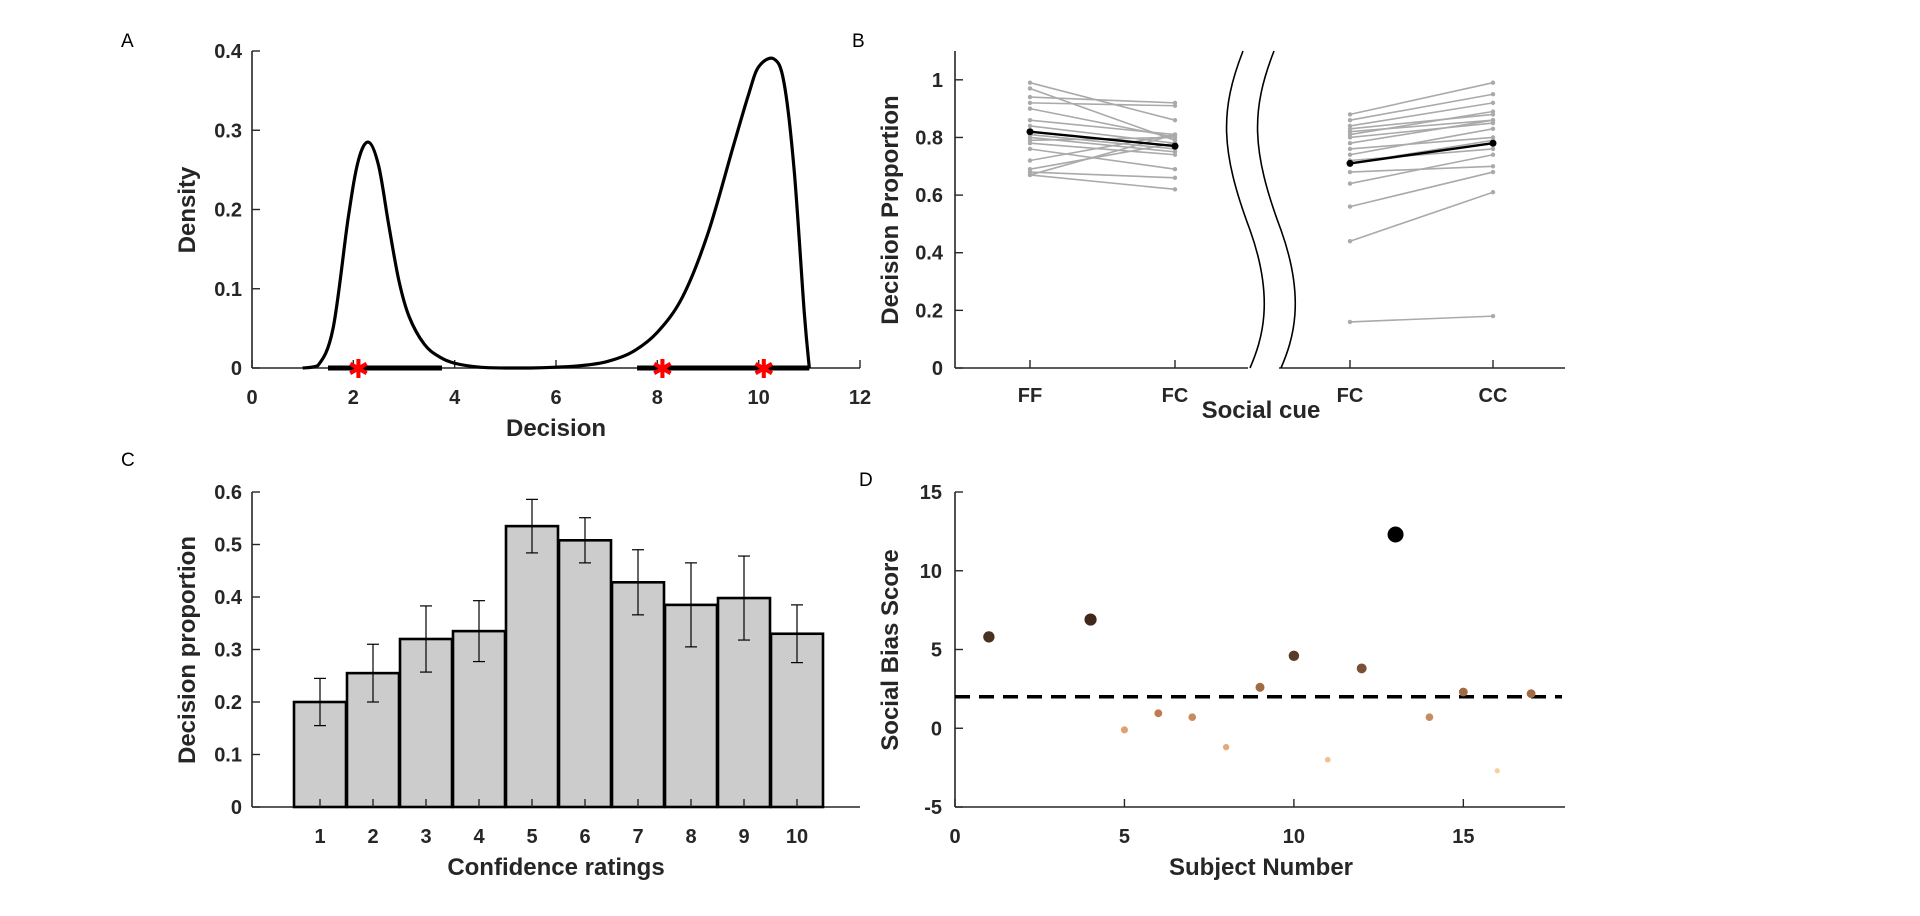 The width and height of the screenshot is (1920, 916). I want to click on y-tick-label: 0.5, so click(228, 546).